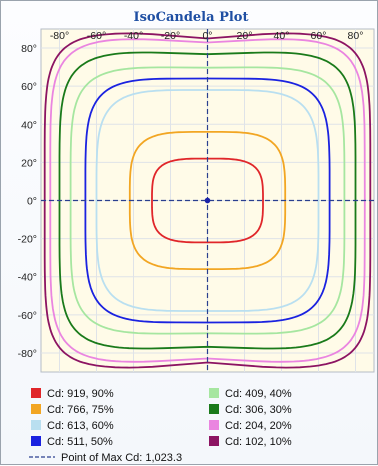  Describe the element at coordinates (59, 36) in the screenshot. I see `x-tick-label: -80°` at that location.